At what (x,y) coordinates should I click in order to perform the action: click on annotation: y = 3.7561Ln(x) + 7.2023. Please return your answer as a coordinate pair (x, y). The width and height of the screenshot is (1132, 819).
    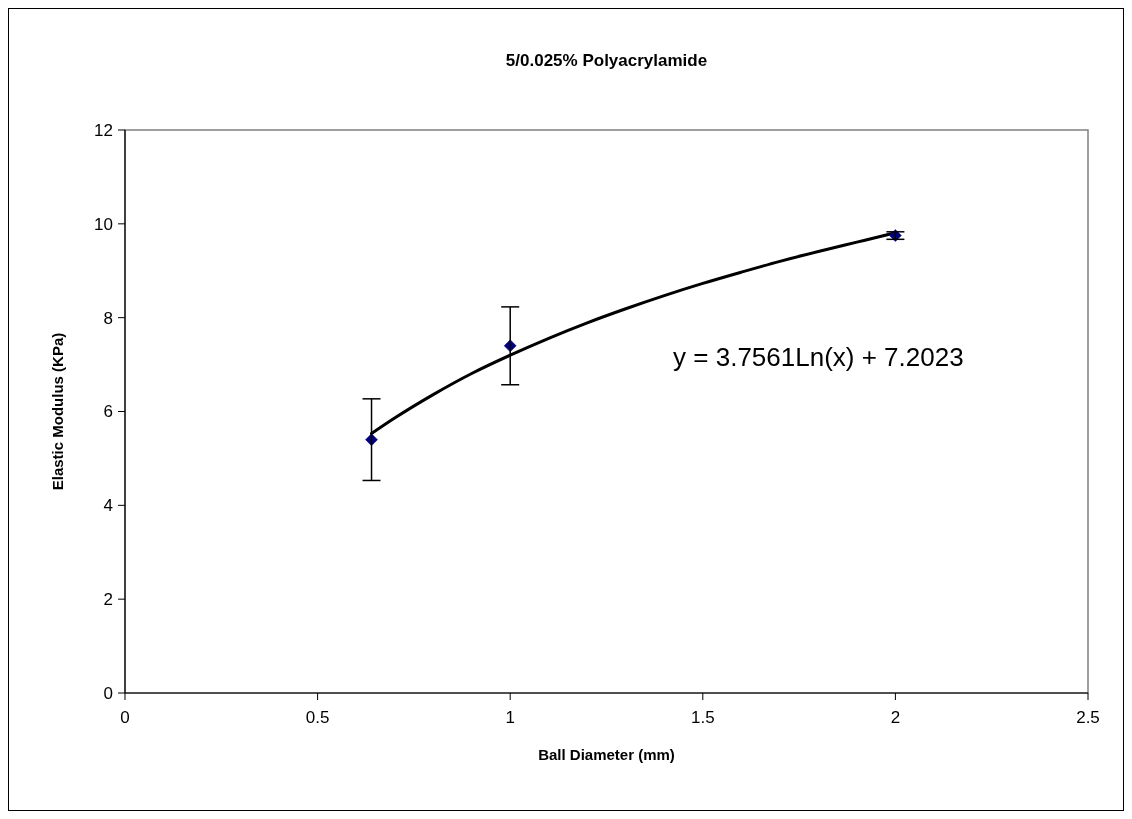
    Looking at the image, I should click on (818, 357).